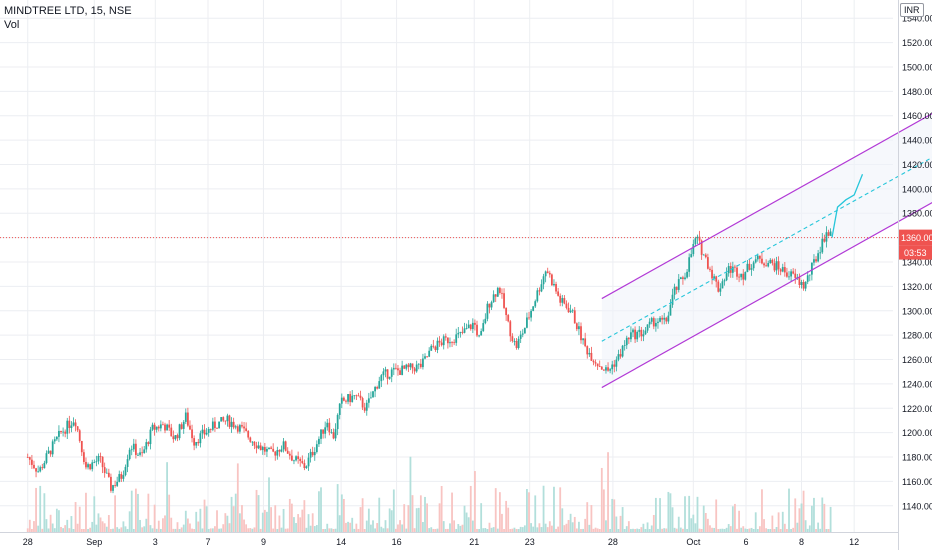  Describe the element at coordinates (912, 10) in the screenshot. I see `currency-badge: INR` at that location.